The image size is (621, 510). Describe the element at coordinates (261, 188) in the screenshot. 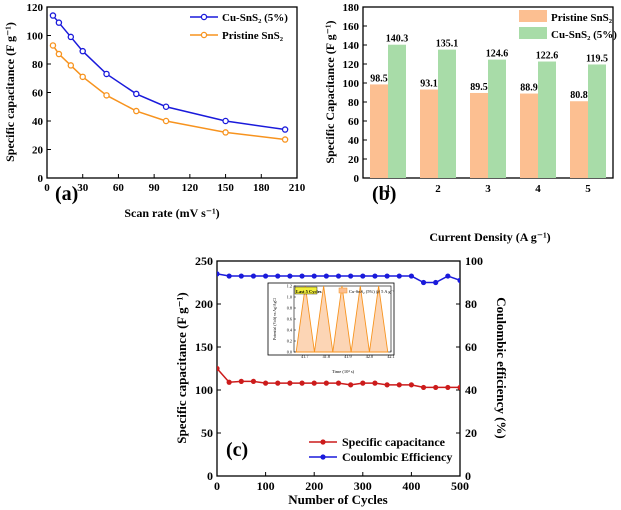

I see `x-tick-label: 180` at that location.